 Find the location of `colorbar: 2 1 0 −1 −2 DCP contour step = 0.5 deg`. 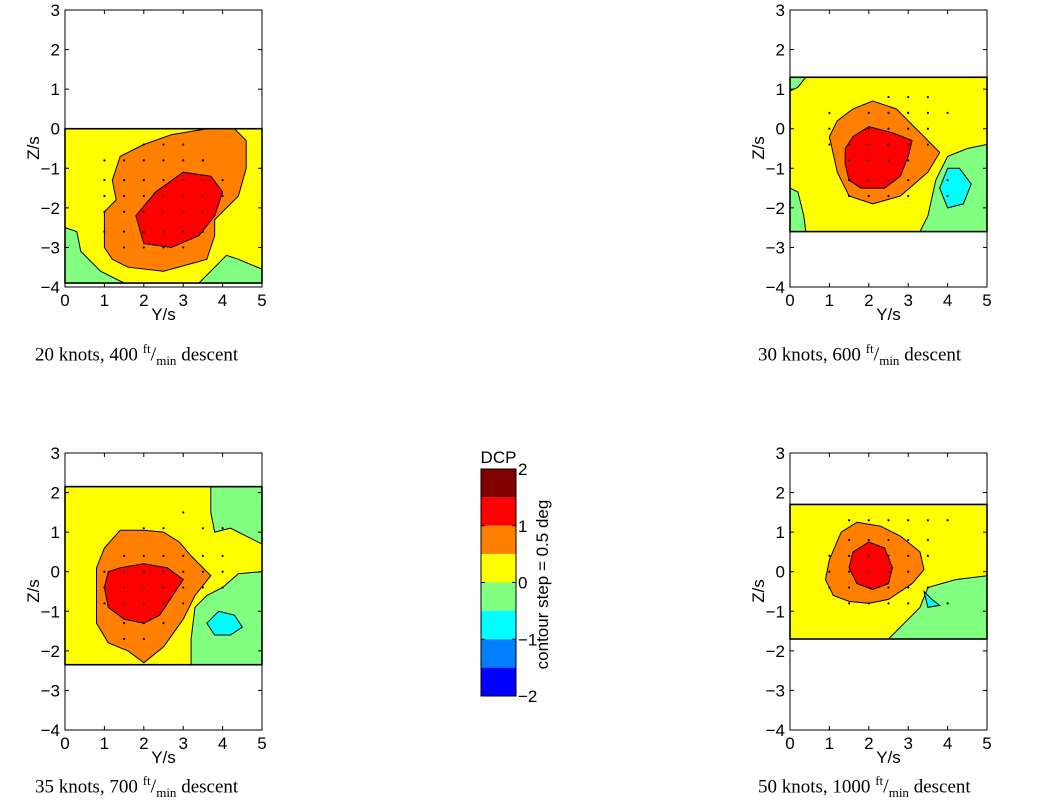

colorbar: 2 1 0 −1 −2 DCP contour step = 0.5 deg is located at coordinates (516, 577).